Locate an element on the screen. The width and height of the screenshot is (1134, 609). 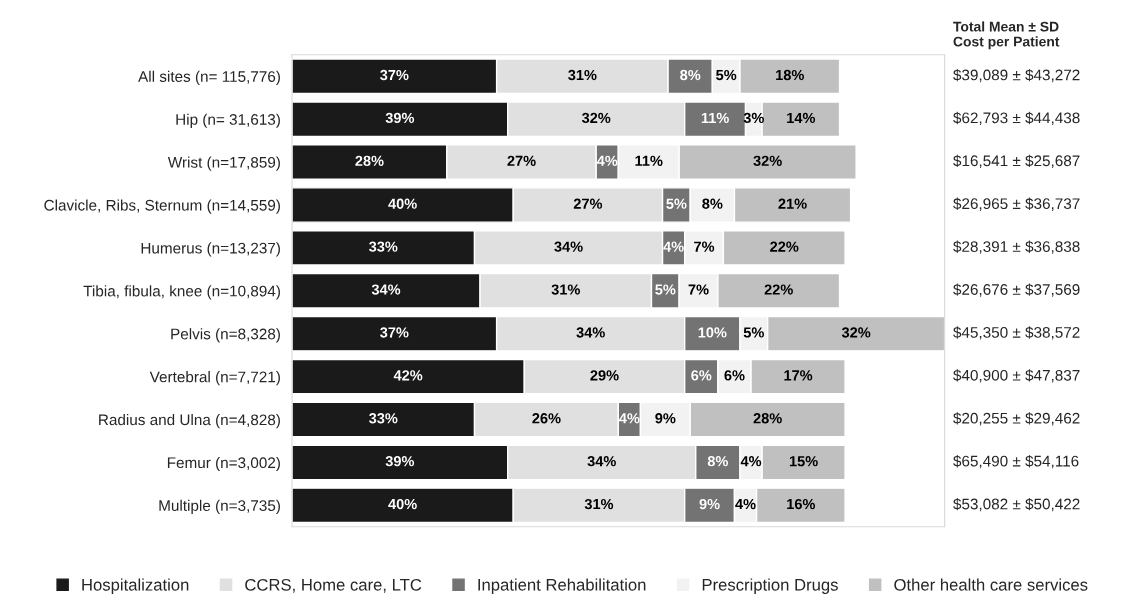
text: $45,350 ± $38,572 is located at coordinates (1016, 333).